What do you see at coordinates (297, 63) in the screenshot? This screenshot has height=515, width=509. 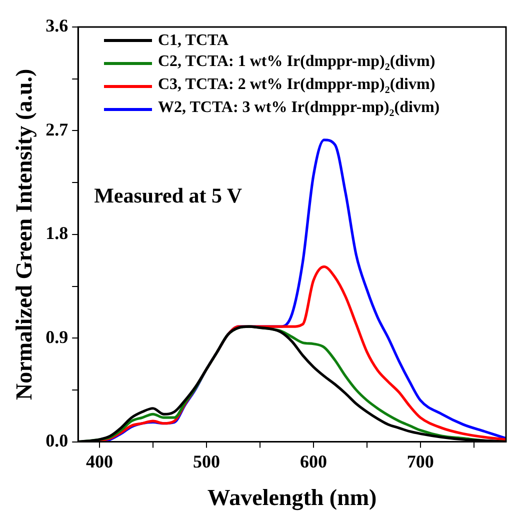 I see `legend-label: C2, TCTA: 1 wt% Ir(dmppr-mp)$_{2}$(divm)` at bounding box center [297, 63].